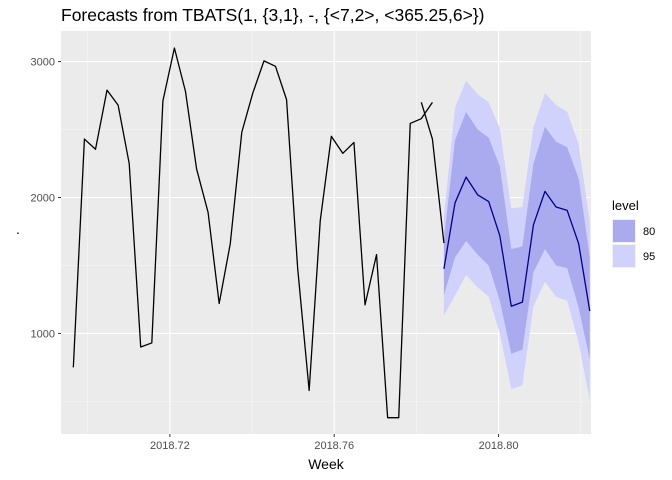 This screenshot has height=480, width=672. What do you see at coordinates (334, 446) in the screenshot?
I see `x-tick-label: 2018.76` at bounding box center [334, 446].